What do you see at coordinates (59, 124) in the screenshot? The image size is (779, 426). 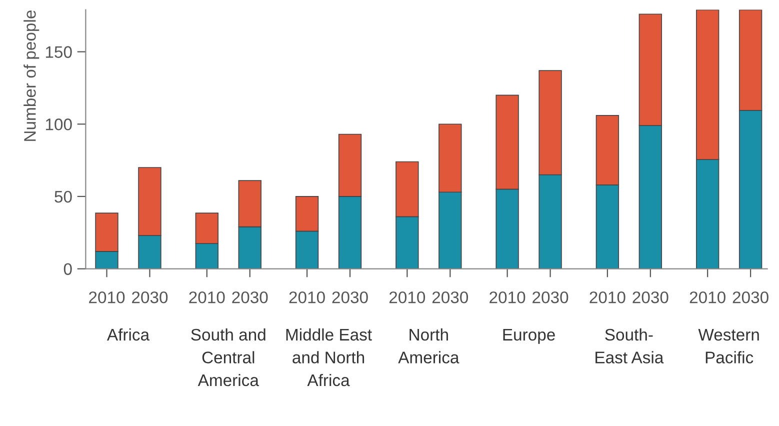 I see `y-tick-label: 100` at bounding box center [59, 124].